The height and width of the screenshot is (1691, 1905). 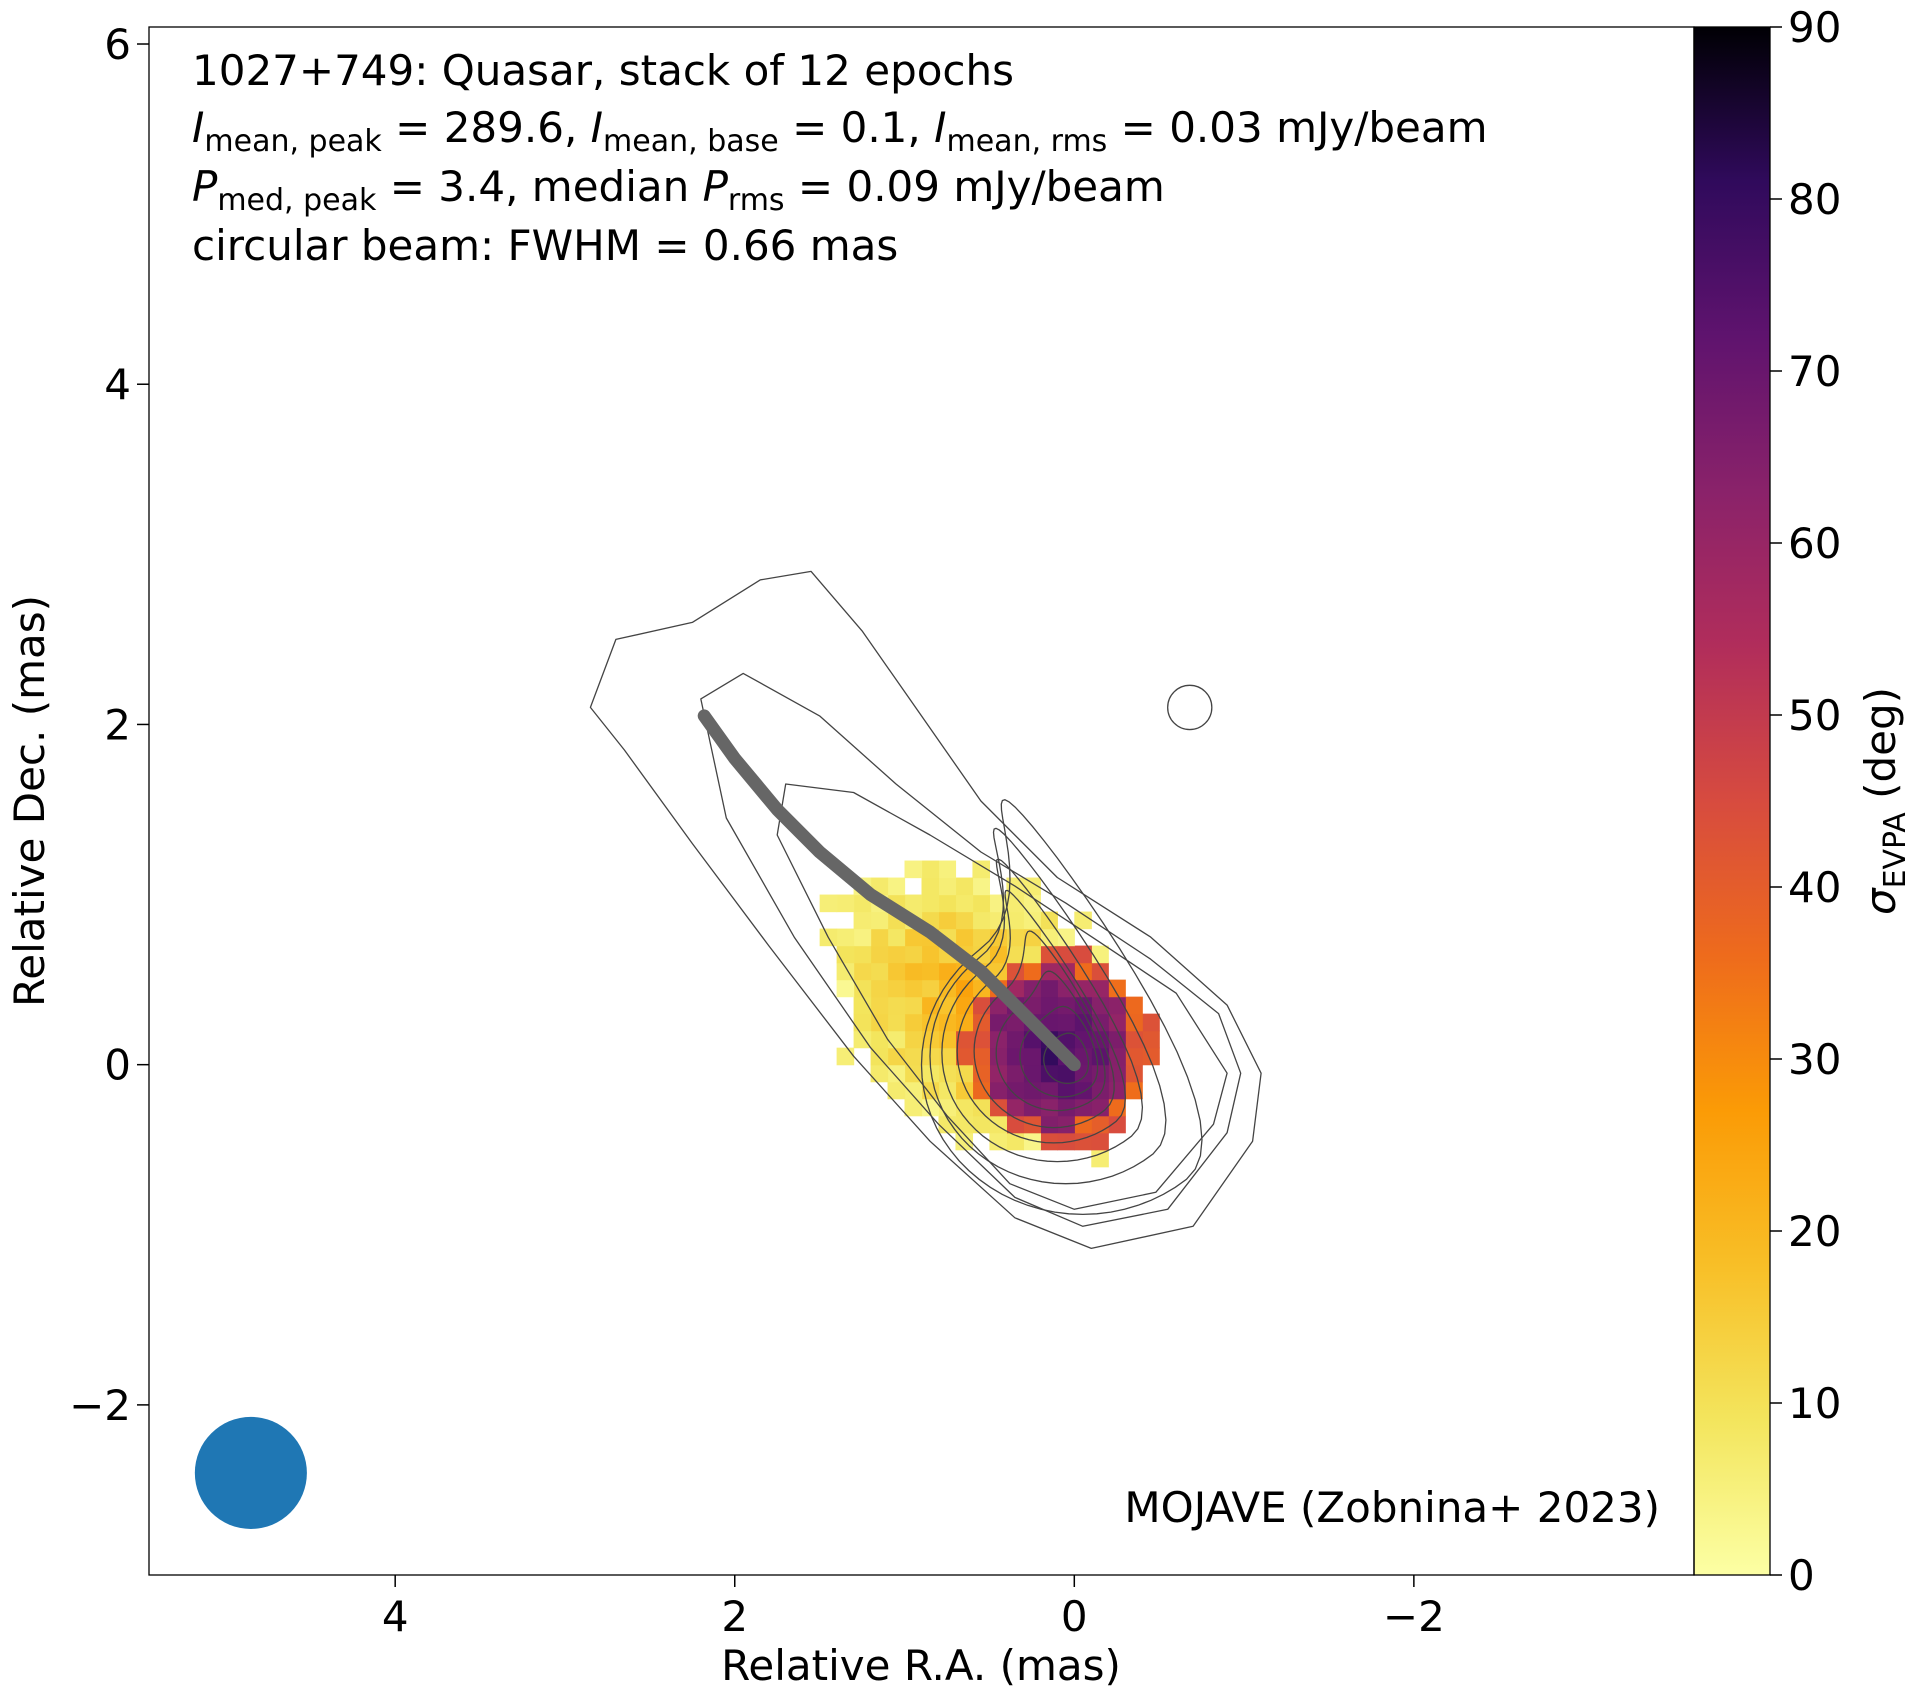 What do you see at coordinates (1074, 1616) in the screenshot?
I see `x-tick-label: 0` at bounding box center [1074, 1616].